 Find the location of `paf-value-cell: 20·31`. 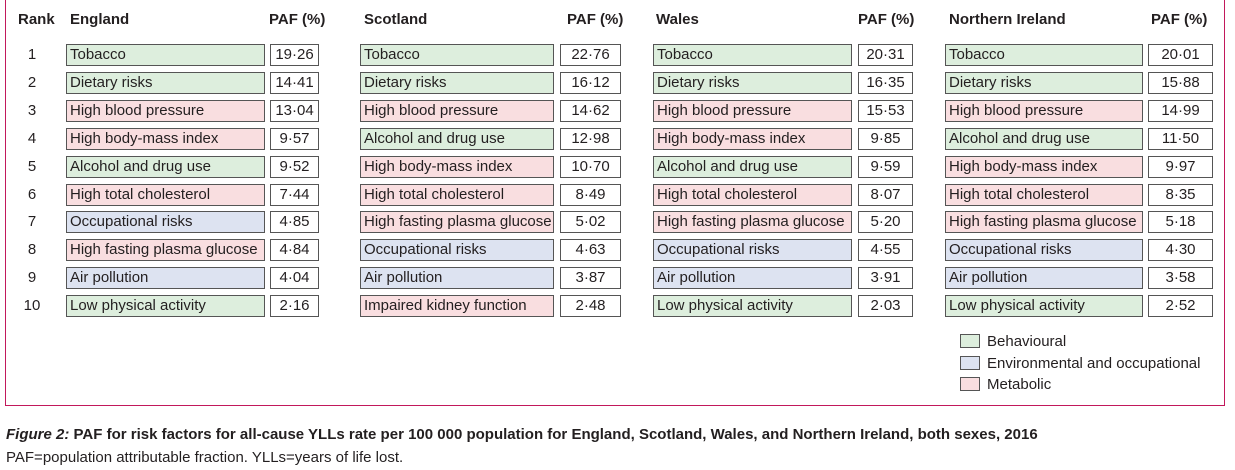

paf-value-cell: 20·31 is located at coordinates (885, 55).